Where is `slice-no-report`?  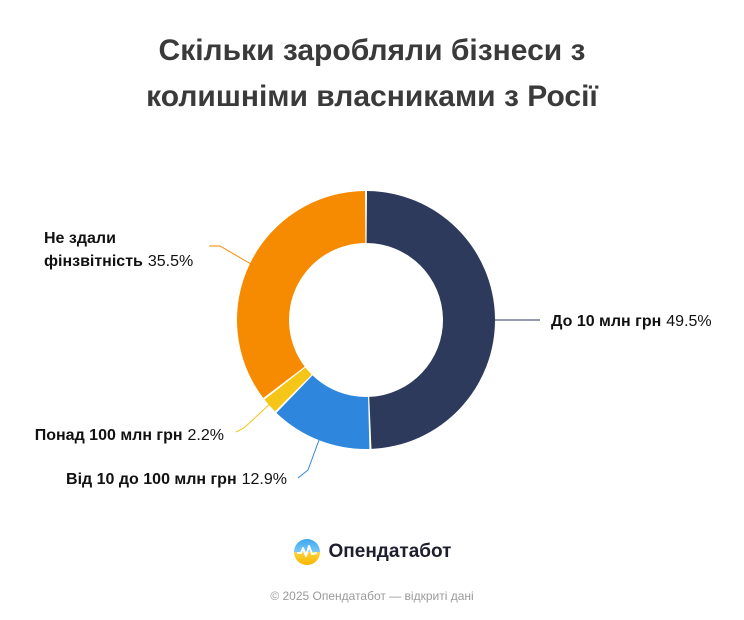 slice-no-report is located at coordinates (301, 295).